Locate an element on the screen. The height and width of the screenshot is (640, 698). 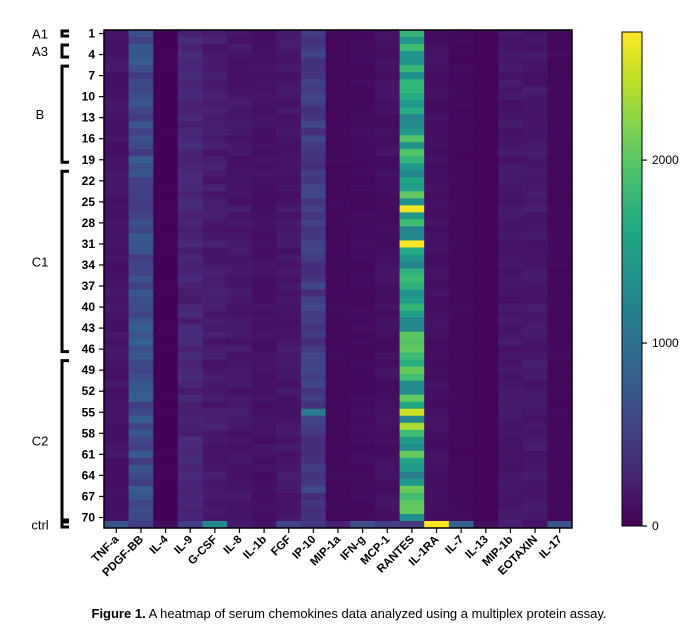
colorbar-tick-label: 0 is located at coordinates (655, 526).